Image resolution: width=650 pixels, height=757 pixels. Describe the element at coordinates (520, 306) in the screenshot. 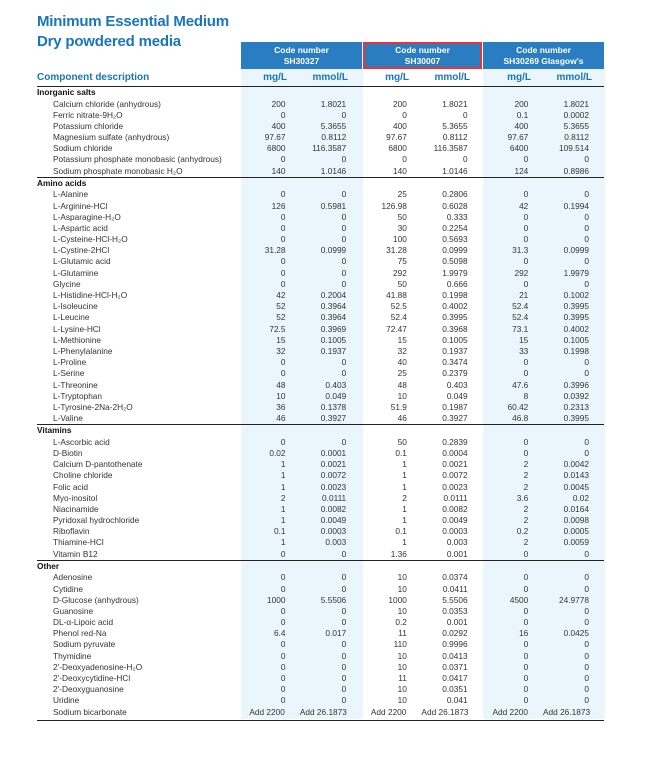

I see `value-mg-per-l: 52.4` at that location.